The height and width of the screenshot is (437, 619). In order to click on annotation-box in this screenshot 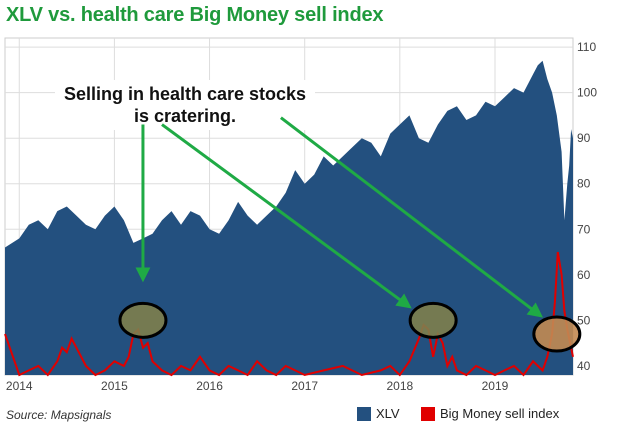, I will do `click(185, 105)`.